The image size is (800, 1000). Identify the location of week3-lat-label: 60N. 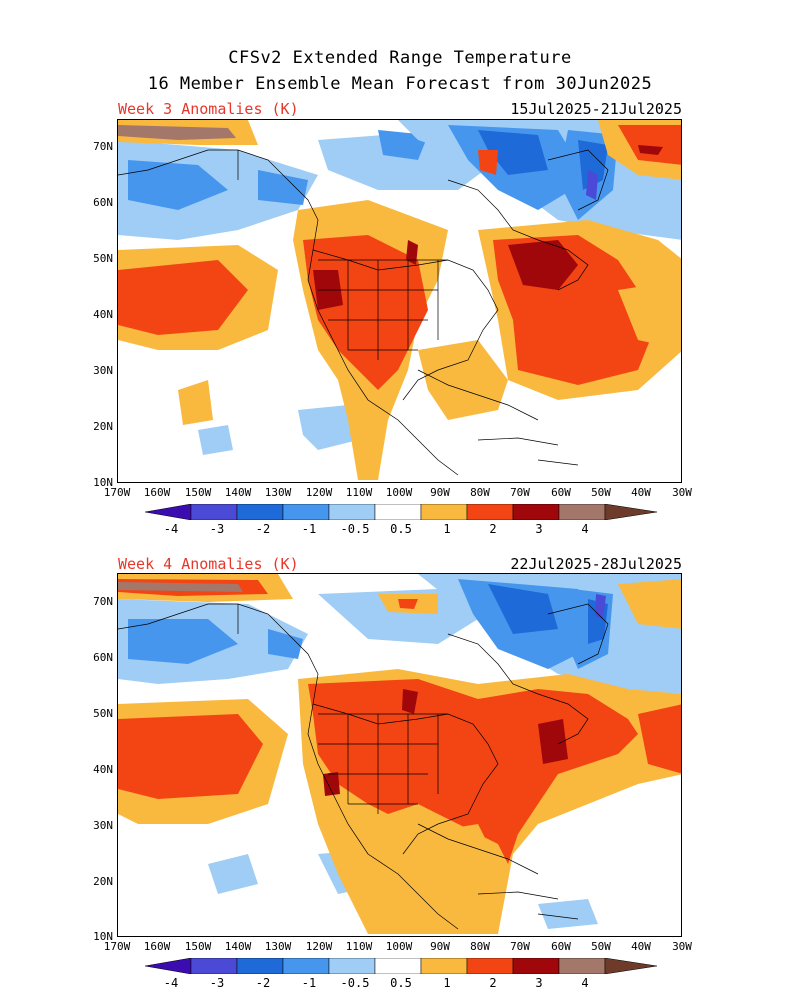
(103, 202).